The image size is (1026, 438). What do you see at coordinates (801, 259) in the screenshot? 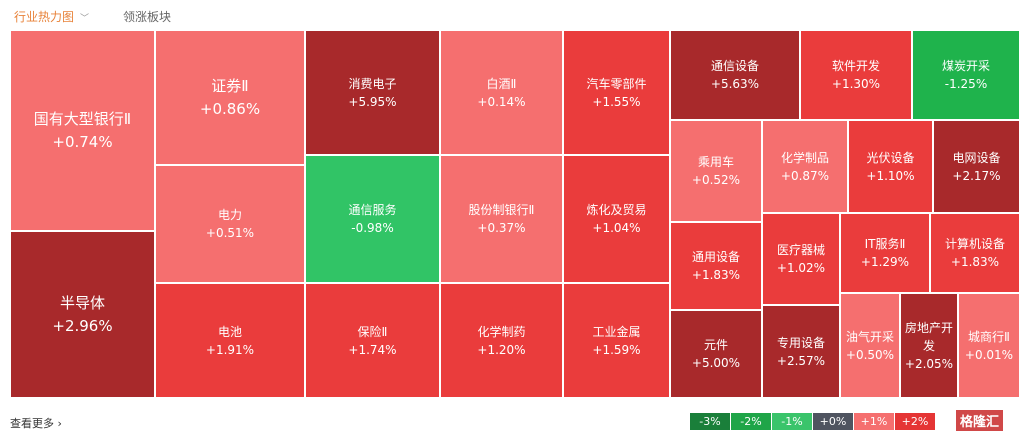
I see `tile-sector: 医疗器械 +1.02%` at bounding box center [801, 259].